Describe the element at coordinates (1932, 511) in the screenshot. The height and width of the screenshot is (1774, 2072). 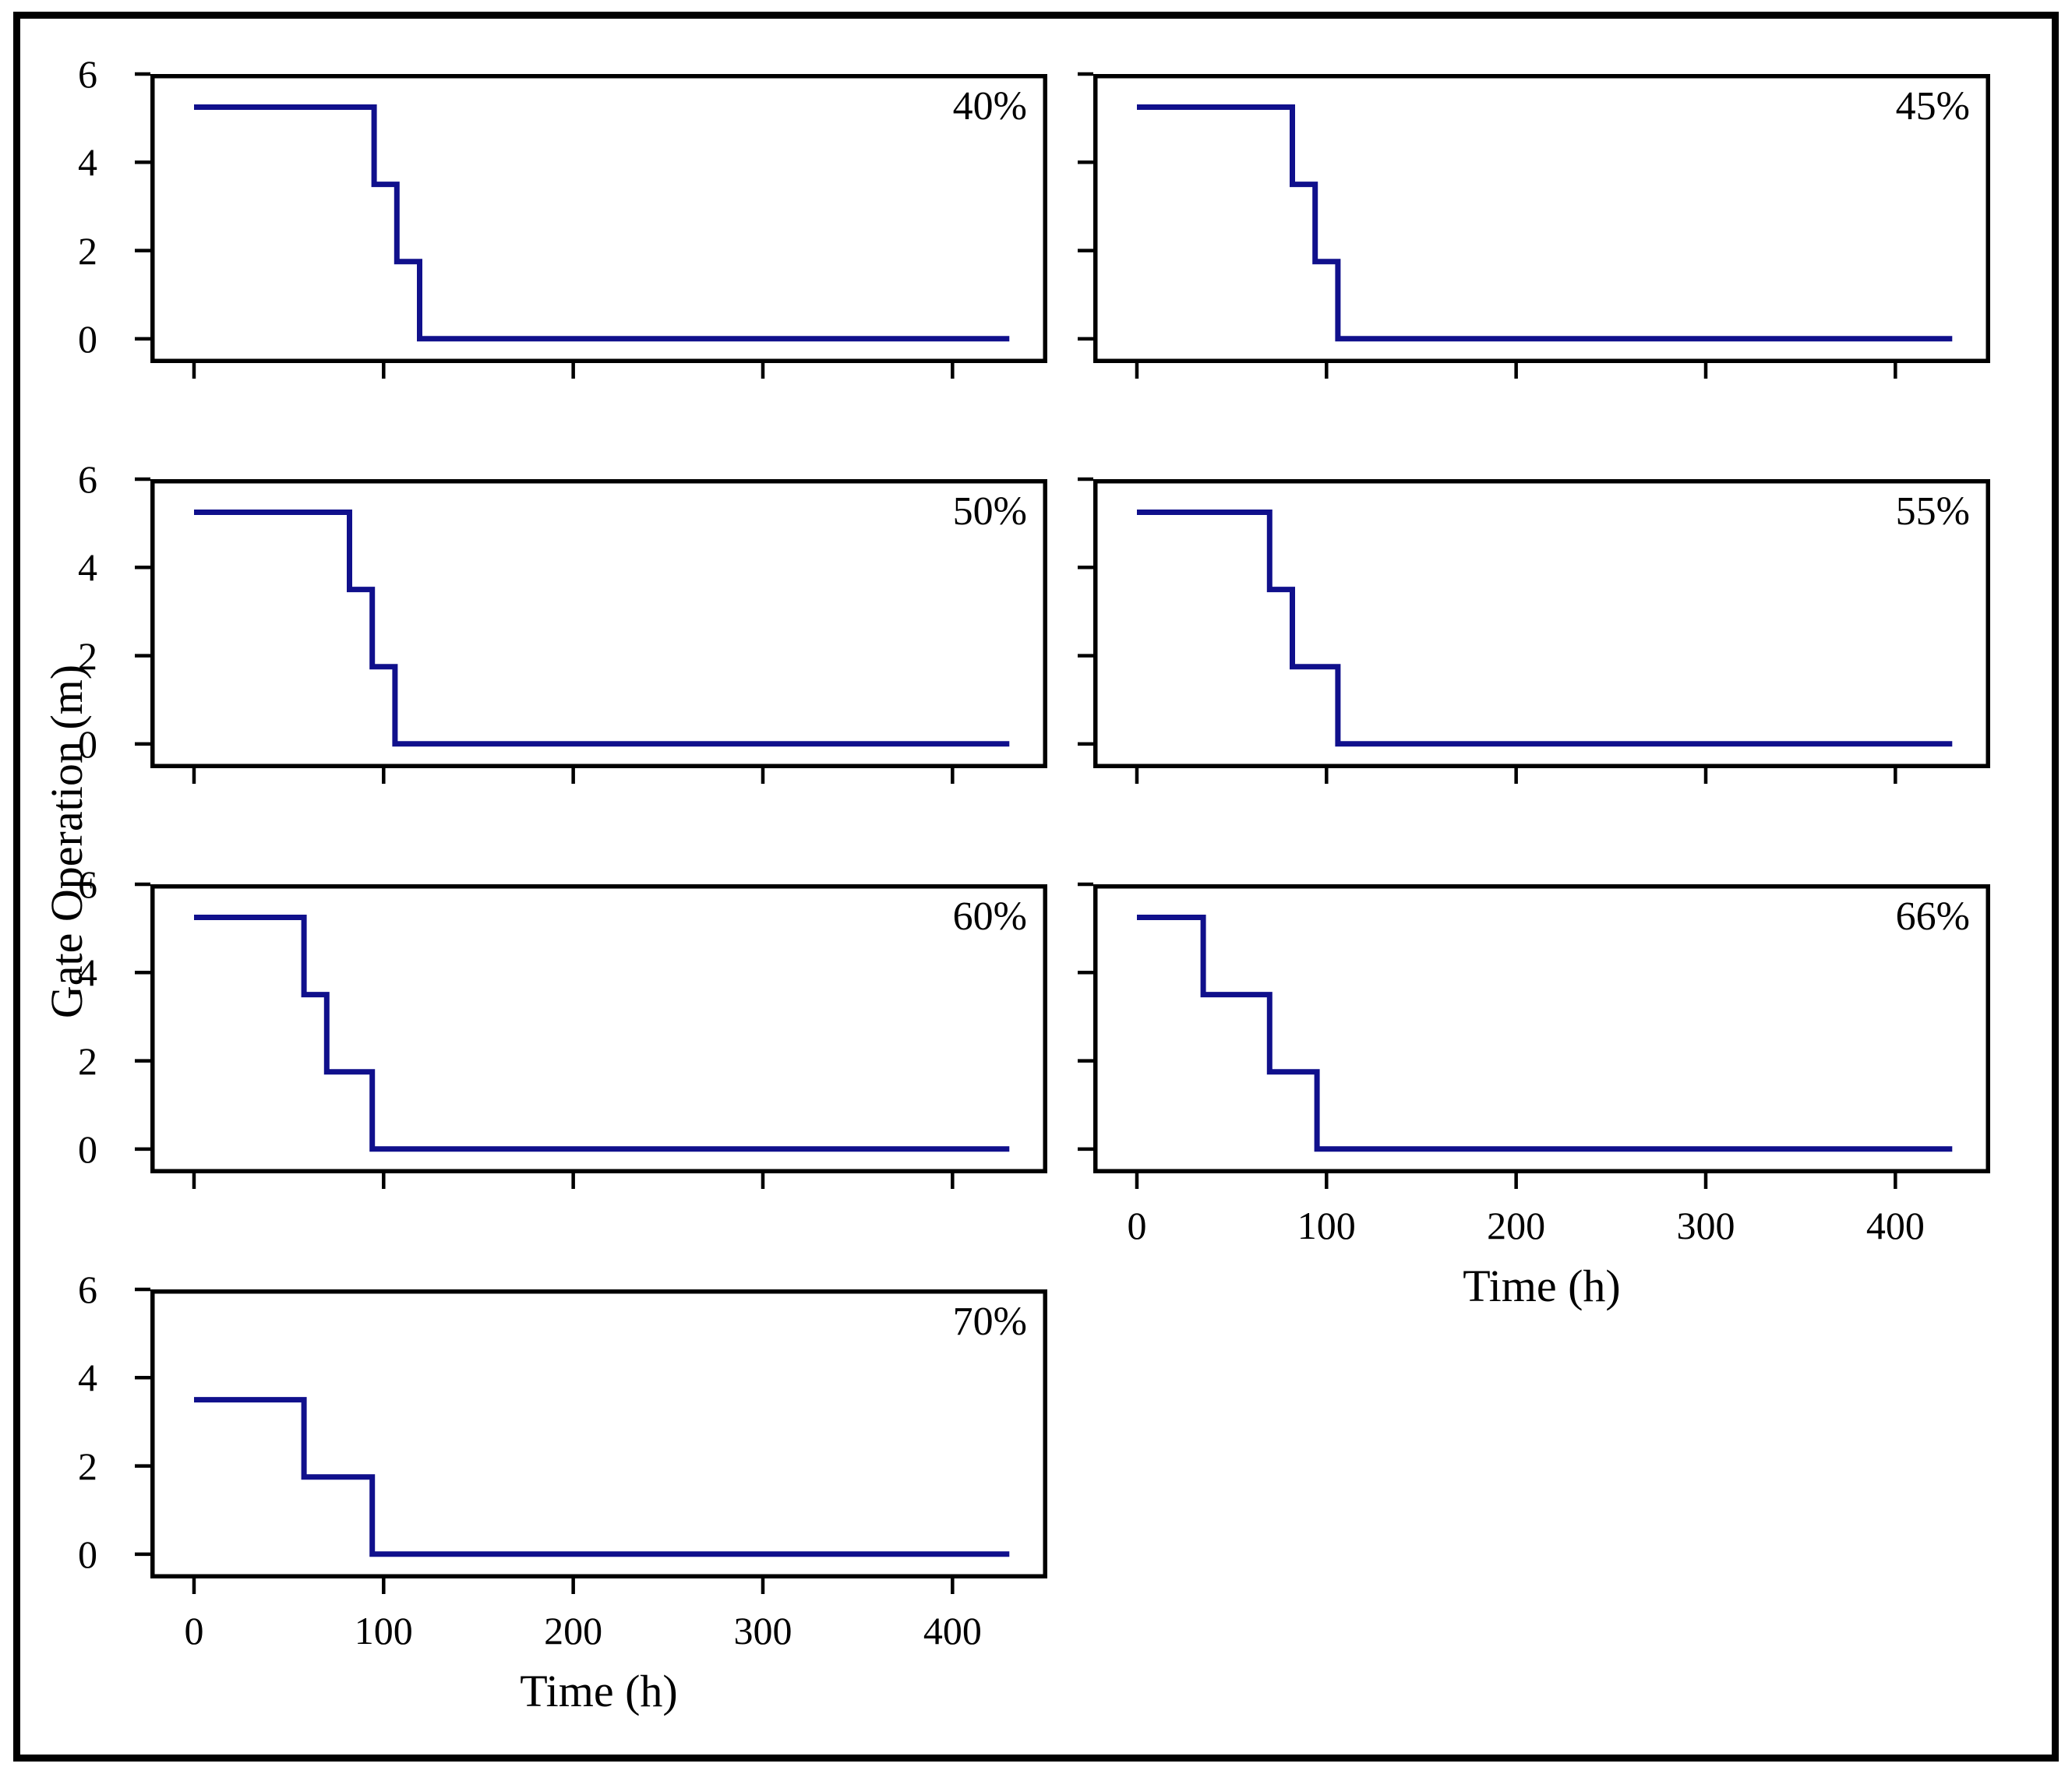
I see `panel-scenario-label: 55%` at that location.